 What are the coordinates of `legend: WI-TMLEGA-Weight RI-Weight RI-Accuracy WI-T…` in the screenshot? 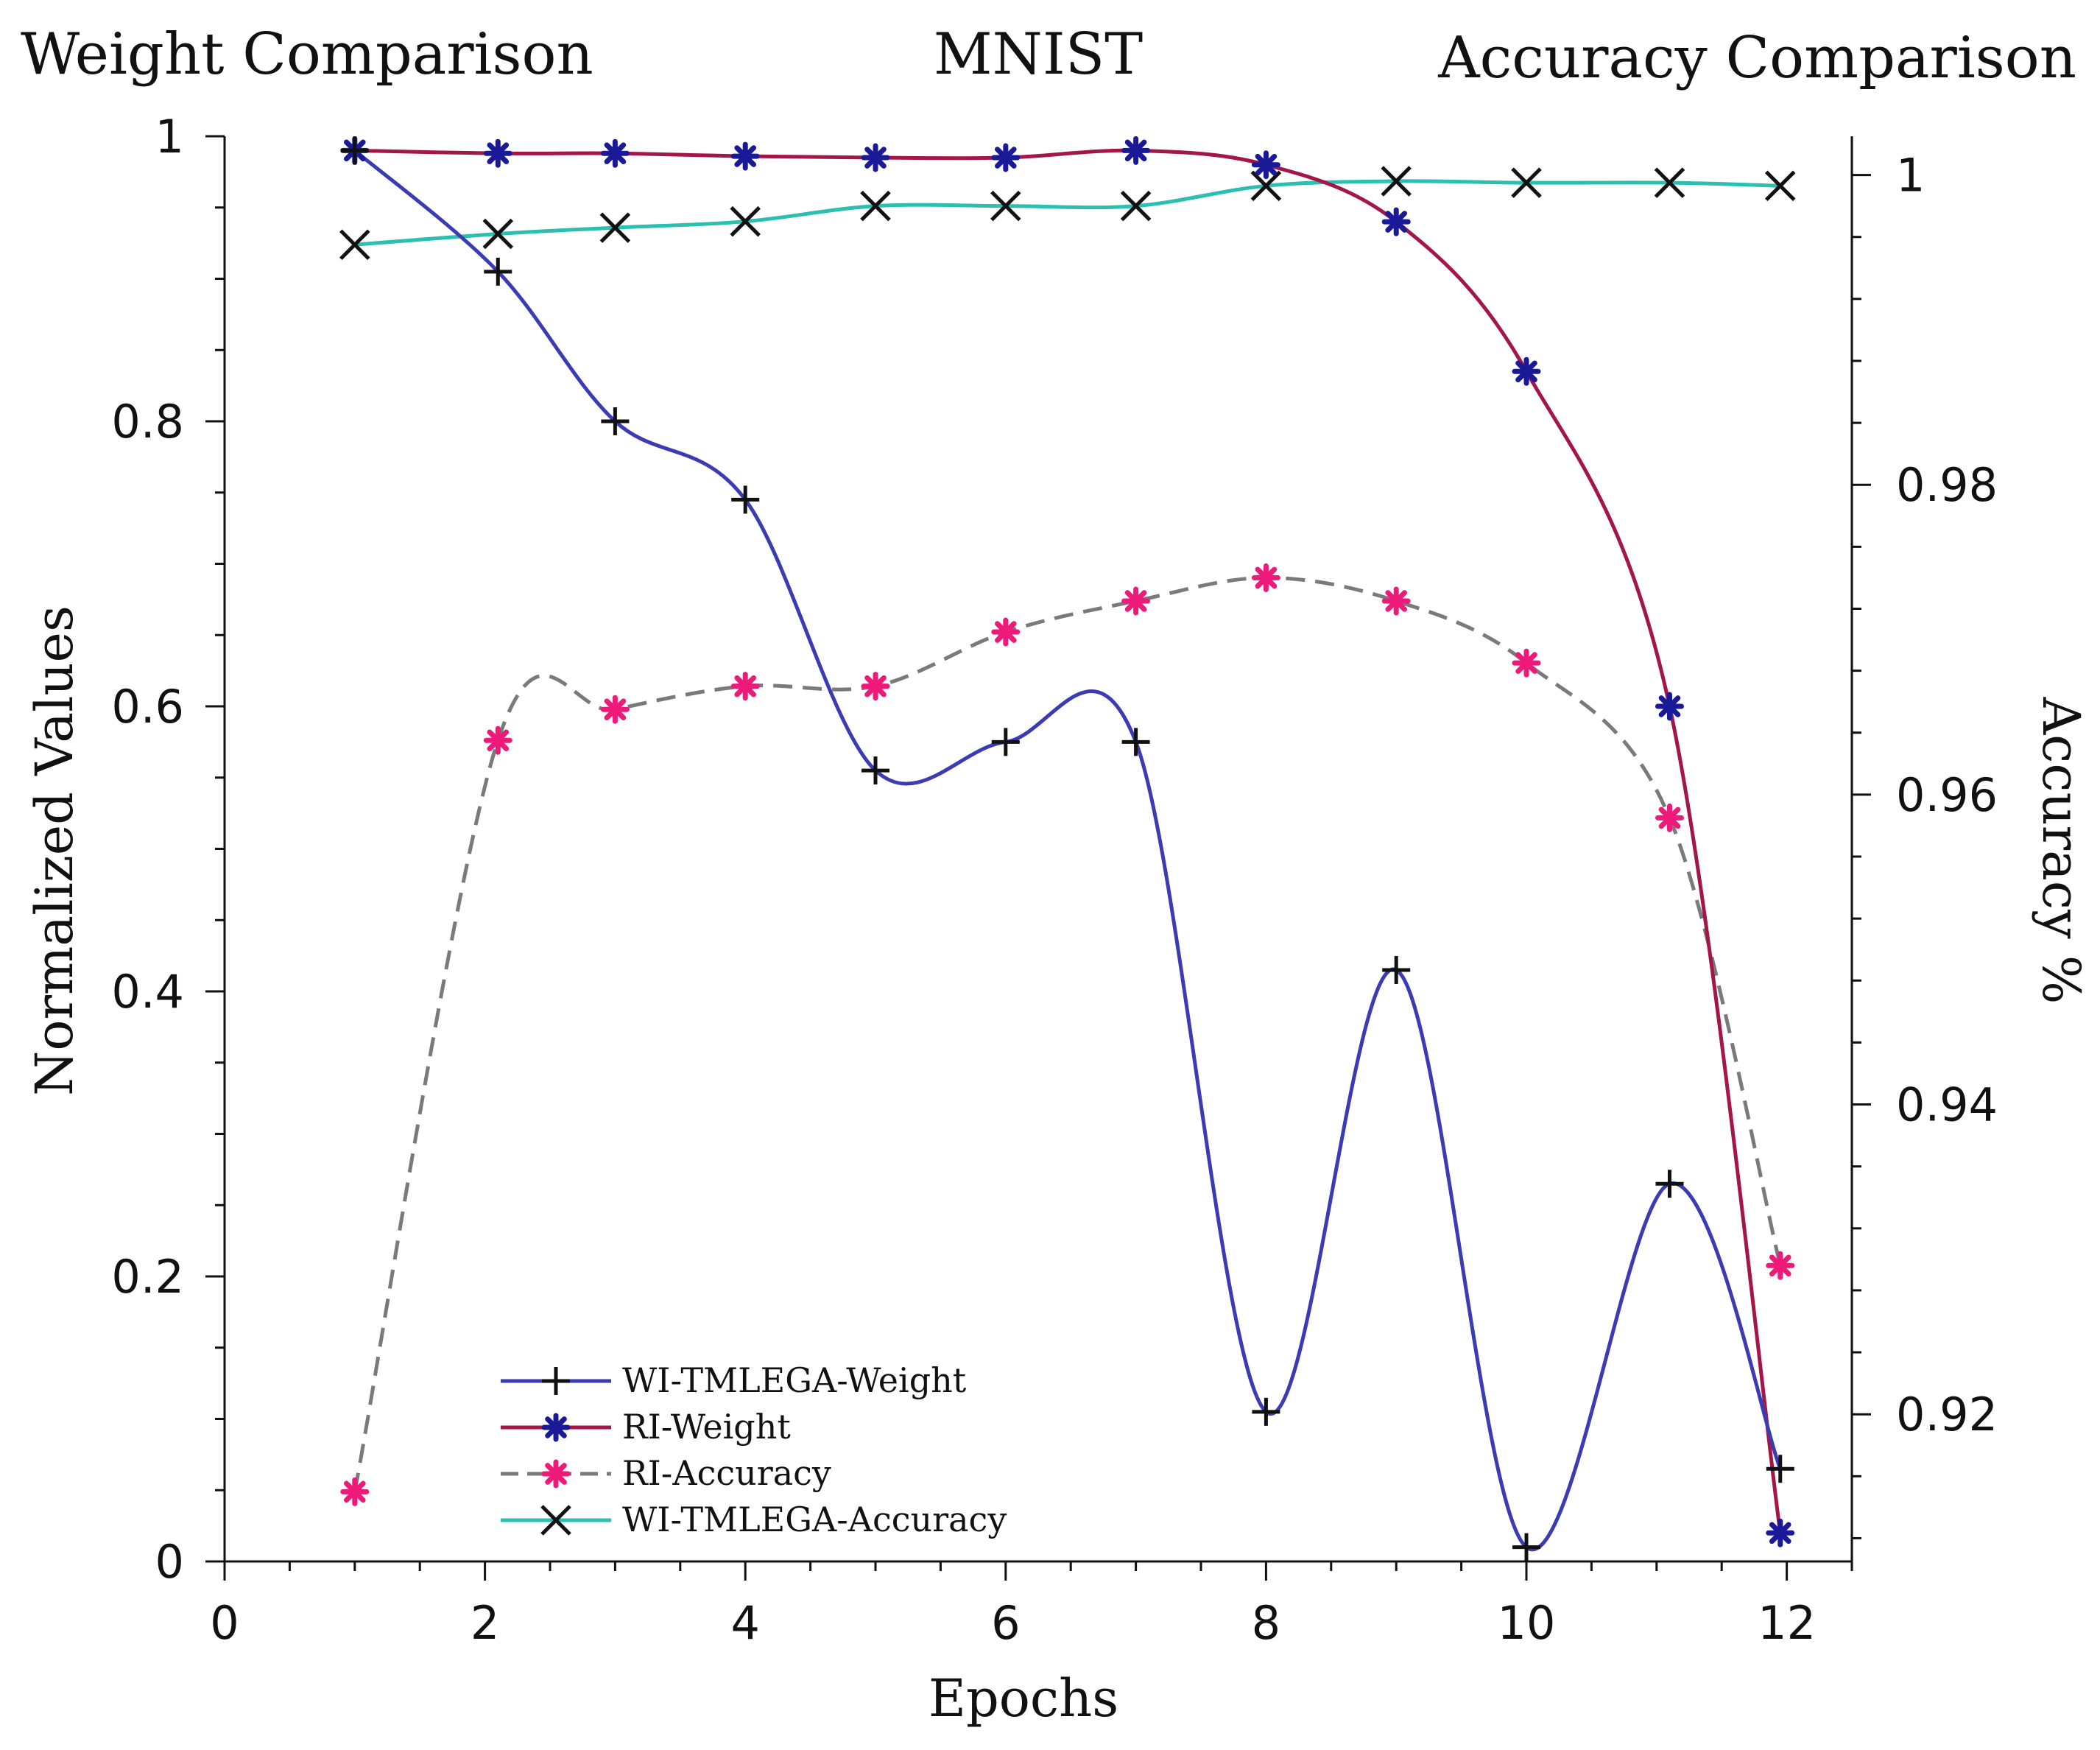 It's located at (754, 1449).